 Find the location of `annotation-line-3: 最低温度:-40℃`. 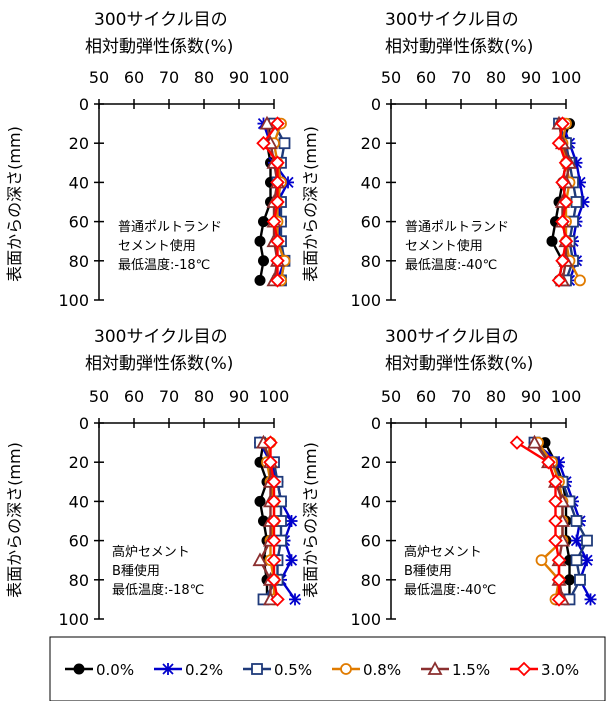

annotation-line-3: 最低温度:-40℃ is located at coordinates (450, 590).